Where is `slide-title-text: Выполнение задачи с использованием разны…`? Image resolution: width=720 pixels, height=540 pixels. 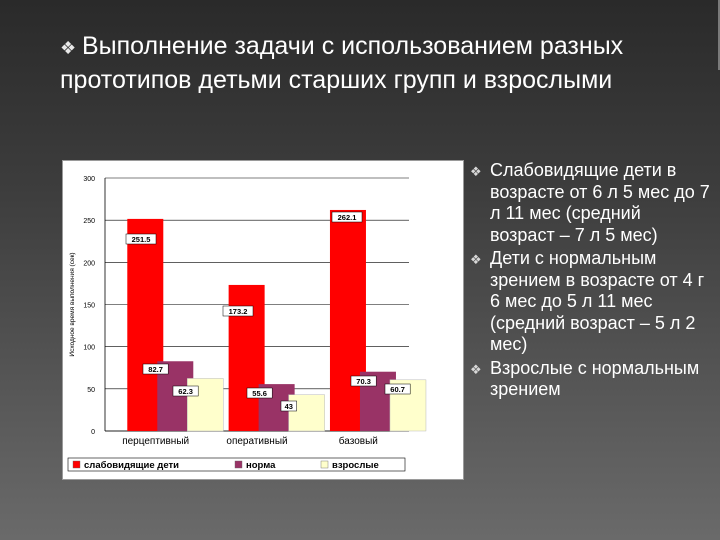
slide-title-text: Выполнение задачи с использованием разны… is located at coordinates (342, 63).